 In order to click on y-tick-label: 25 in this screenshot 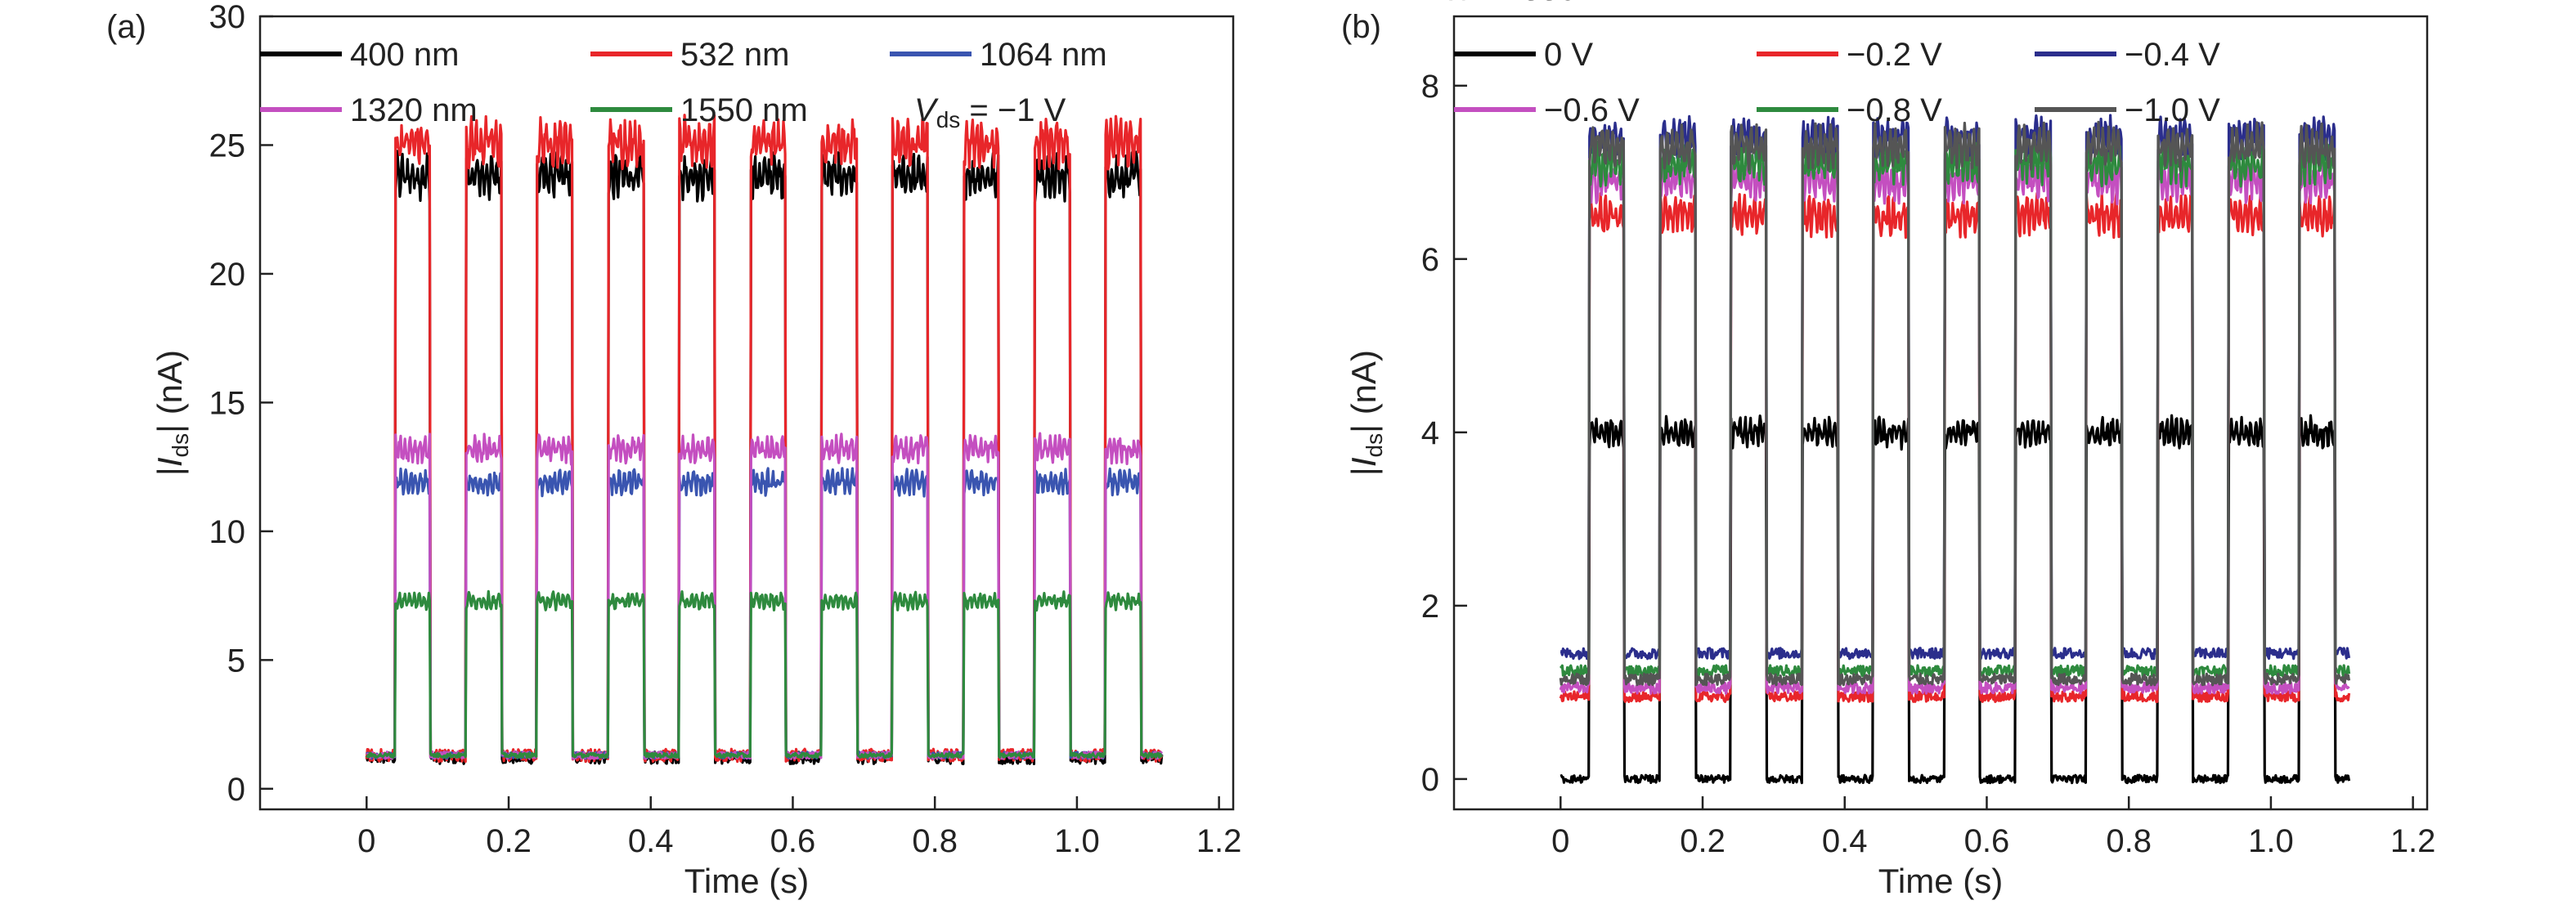, I will do `click(227, 146)`.